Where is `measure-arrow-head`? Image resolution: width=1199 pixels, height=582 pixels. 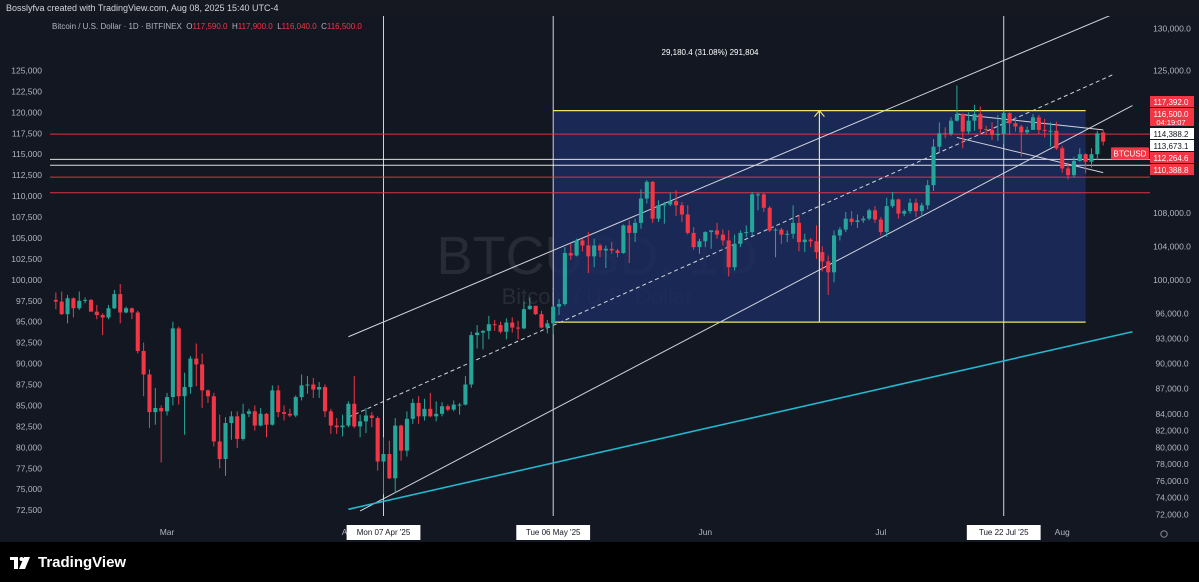
measure-arrow-head is located at coordinates (819, 113).